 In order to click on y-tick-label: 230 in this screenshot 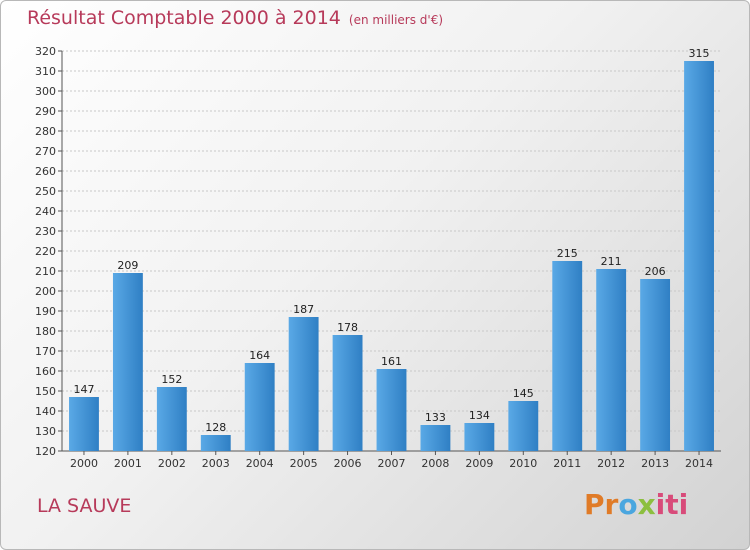, I will do `click(45, 231)`.